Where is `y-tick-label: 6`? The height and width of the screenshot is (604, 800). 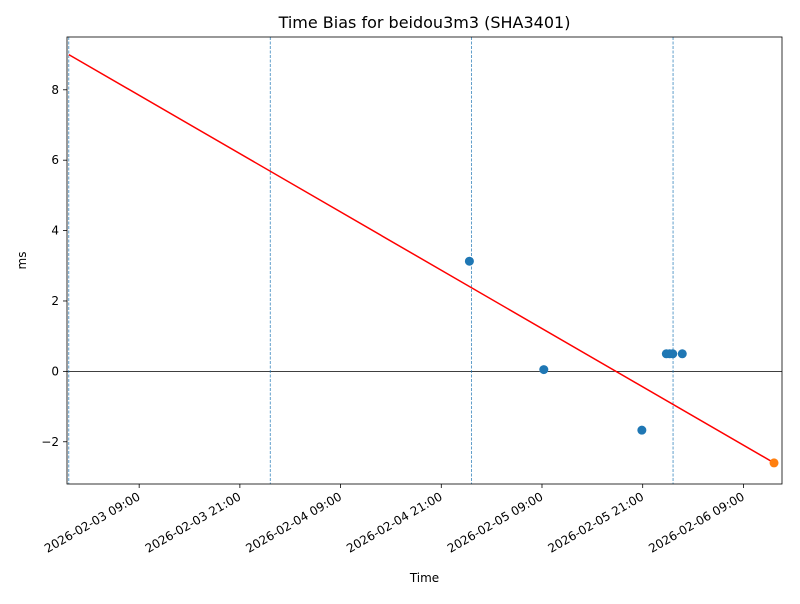 y-tick-label: 6 is located at coordinates (55, 160).